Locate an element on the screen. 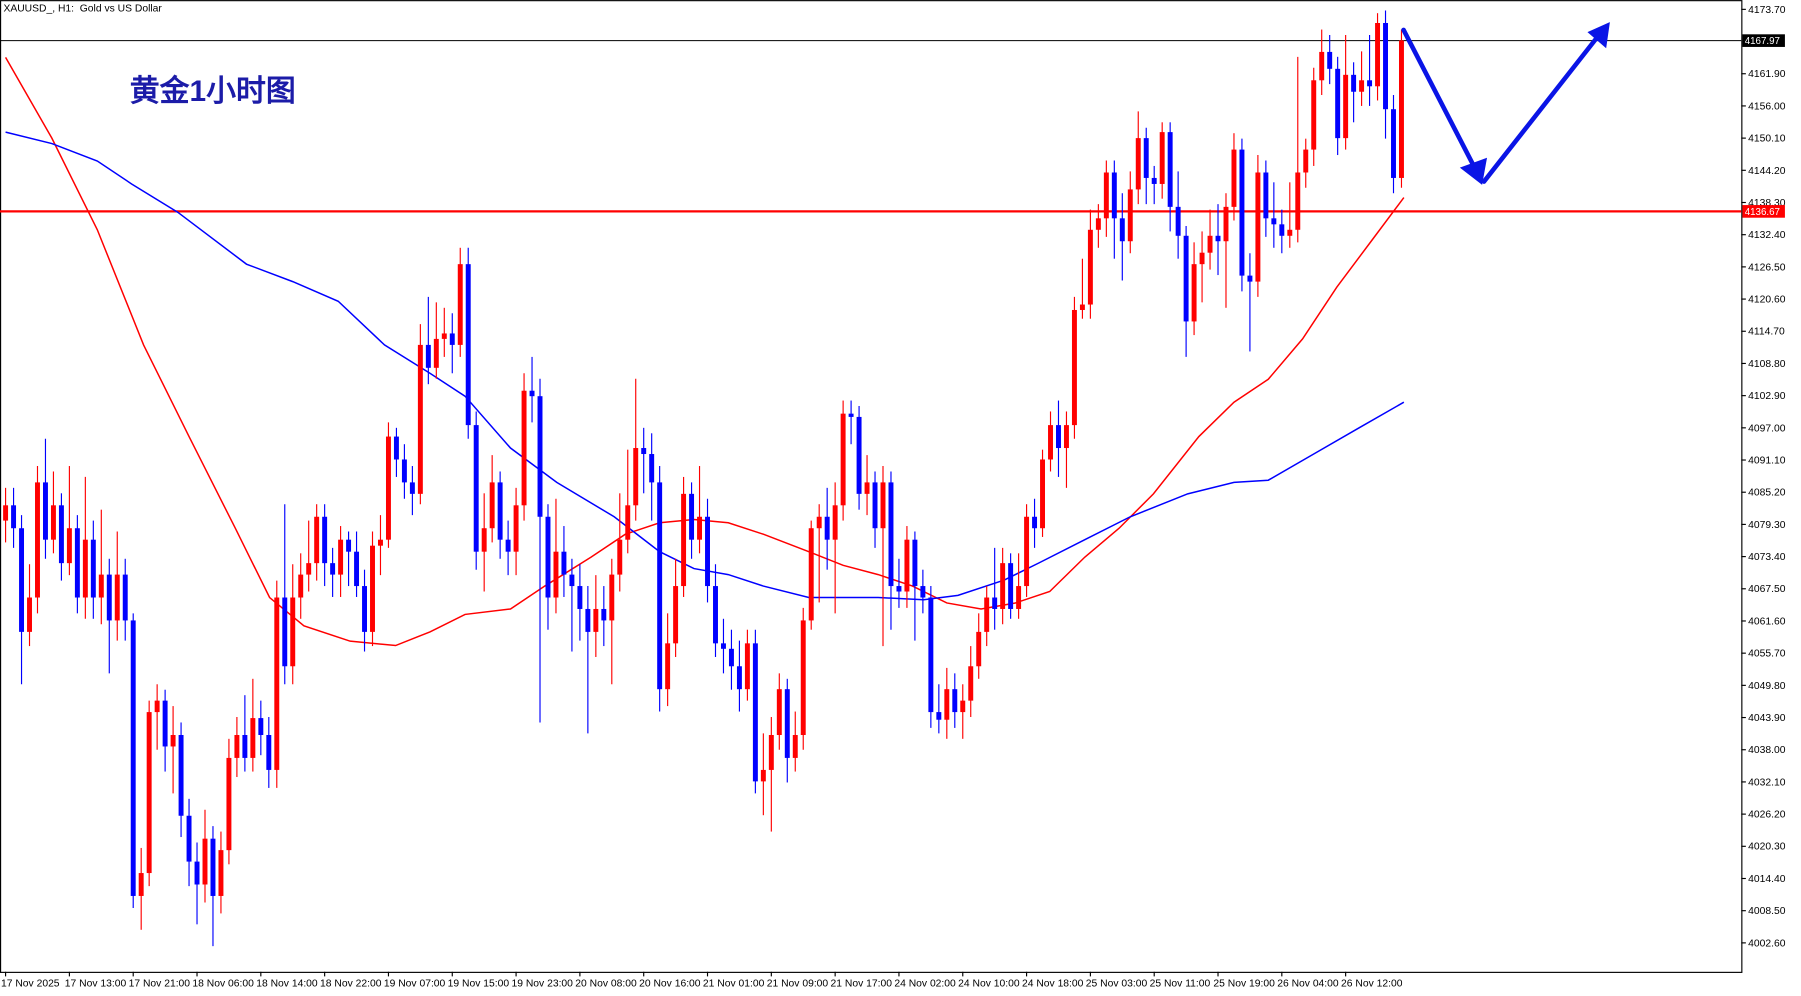  y-tick-label: 4097.00 is located at coordinates (1767, 428).